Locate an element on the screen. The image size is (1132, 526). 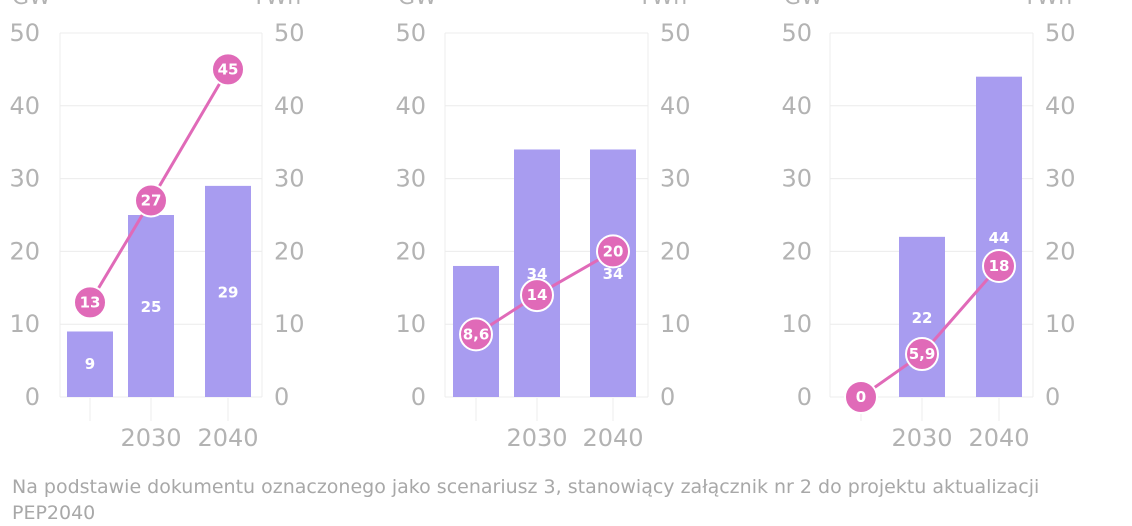
bar-value-label: 9 is located at coordinates (90, 364).